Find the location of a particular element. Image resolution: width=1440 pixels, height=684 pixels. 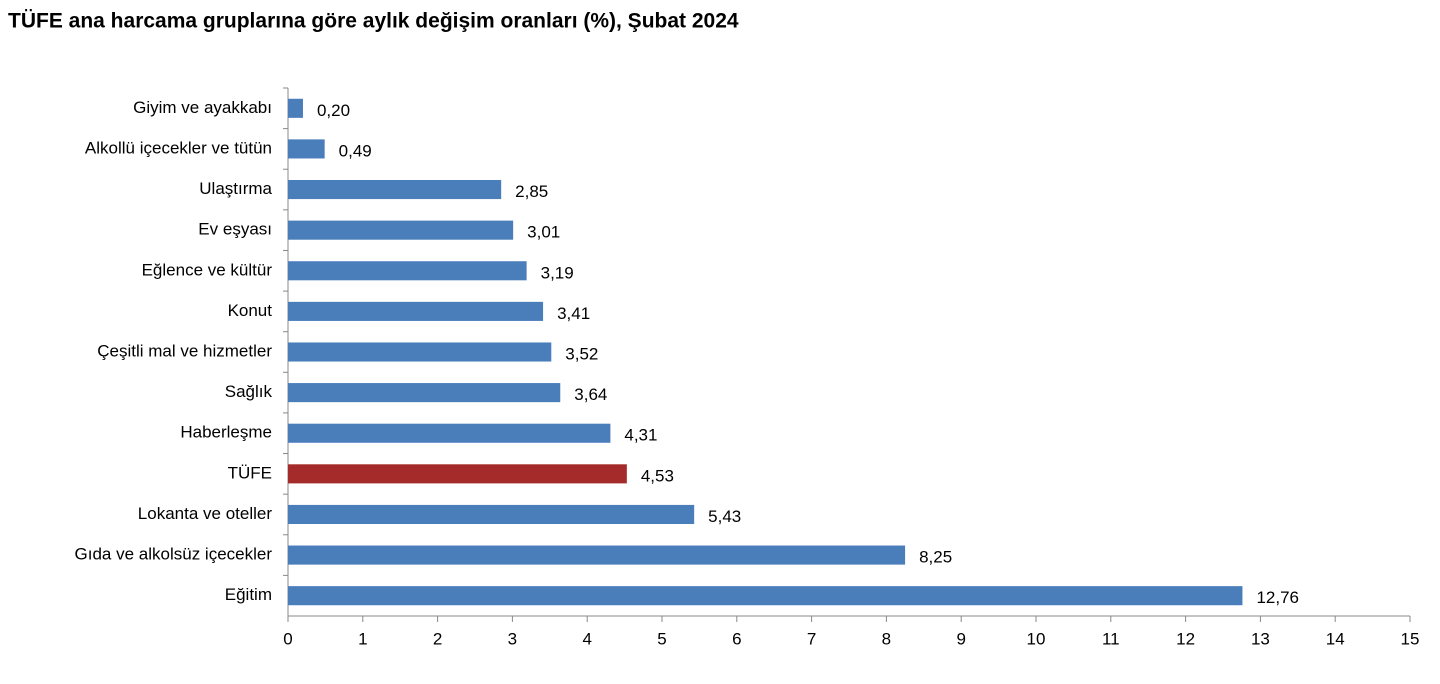

y-tick-label: Haberleşme is located at coordinates (226, 432).